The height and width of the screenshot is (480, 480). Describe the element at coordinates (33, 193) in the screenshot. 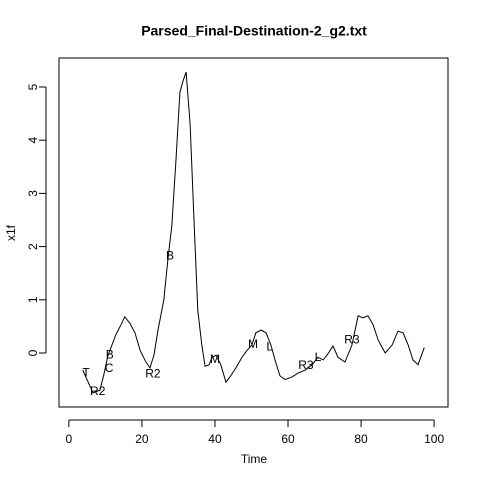

I see `y-tick-label: 3` at that location.